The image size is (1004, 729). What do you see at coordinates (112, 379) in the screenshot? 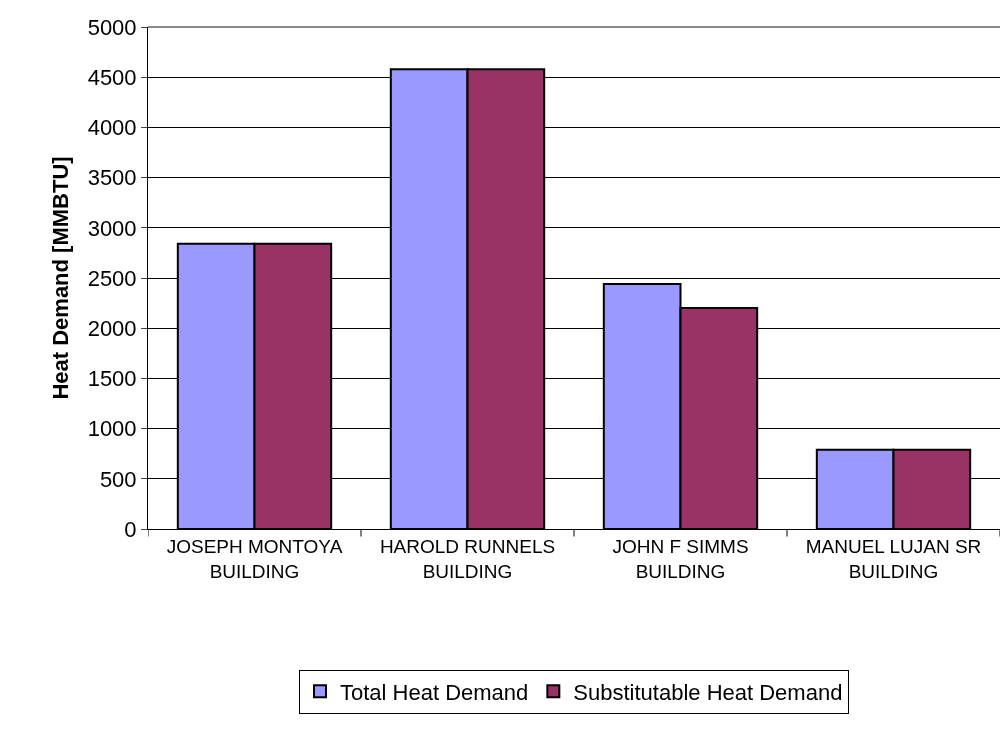
I see `y-tick-label: 1500` at bounding box center [112, 379].